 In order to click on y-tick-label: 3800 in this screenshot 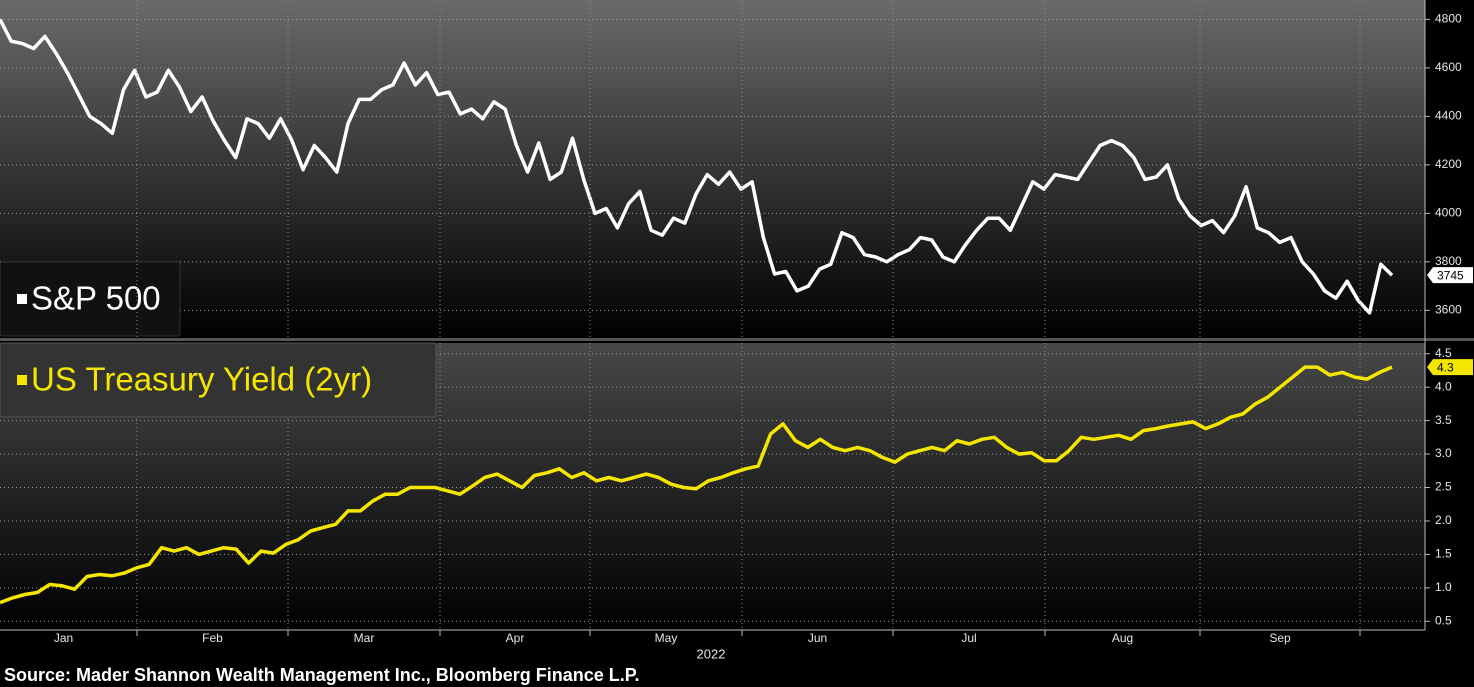, I will do `click(1448, 261)`.